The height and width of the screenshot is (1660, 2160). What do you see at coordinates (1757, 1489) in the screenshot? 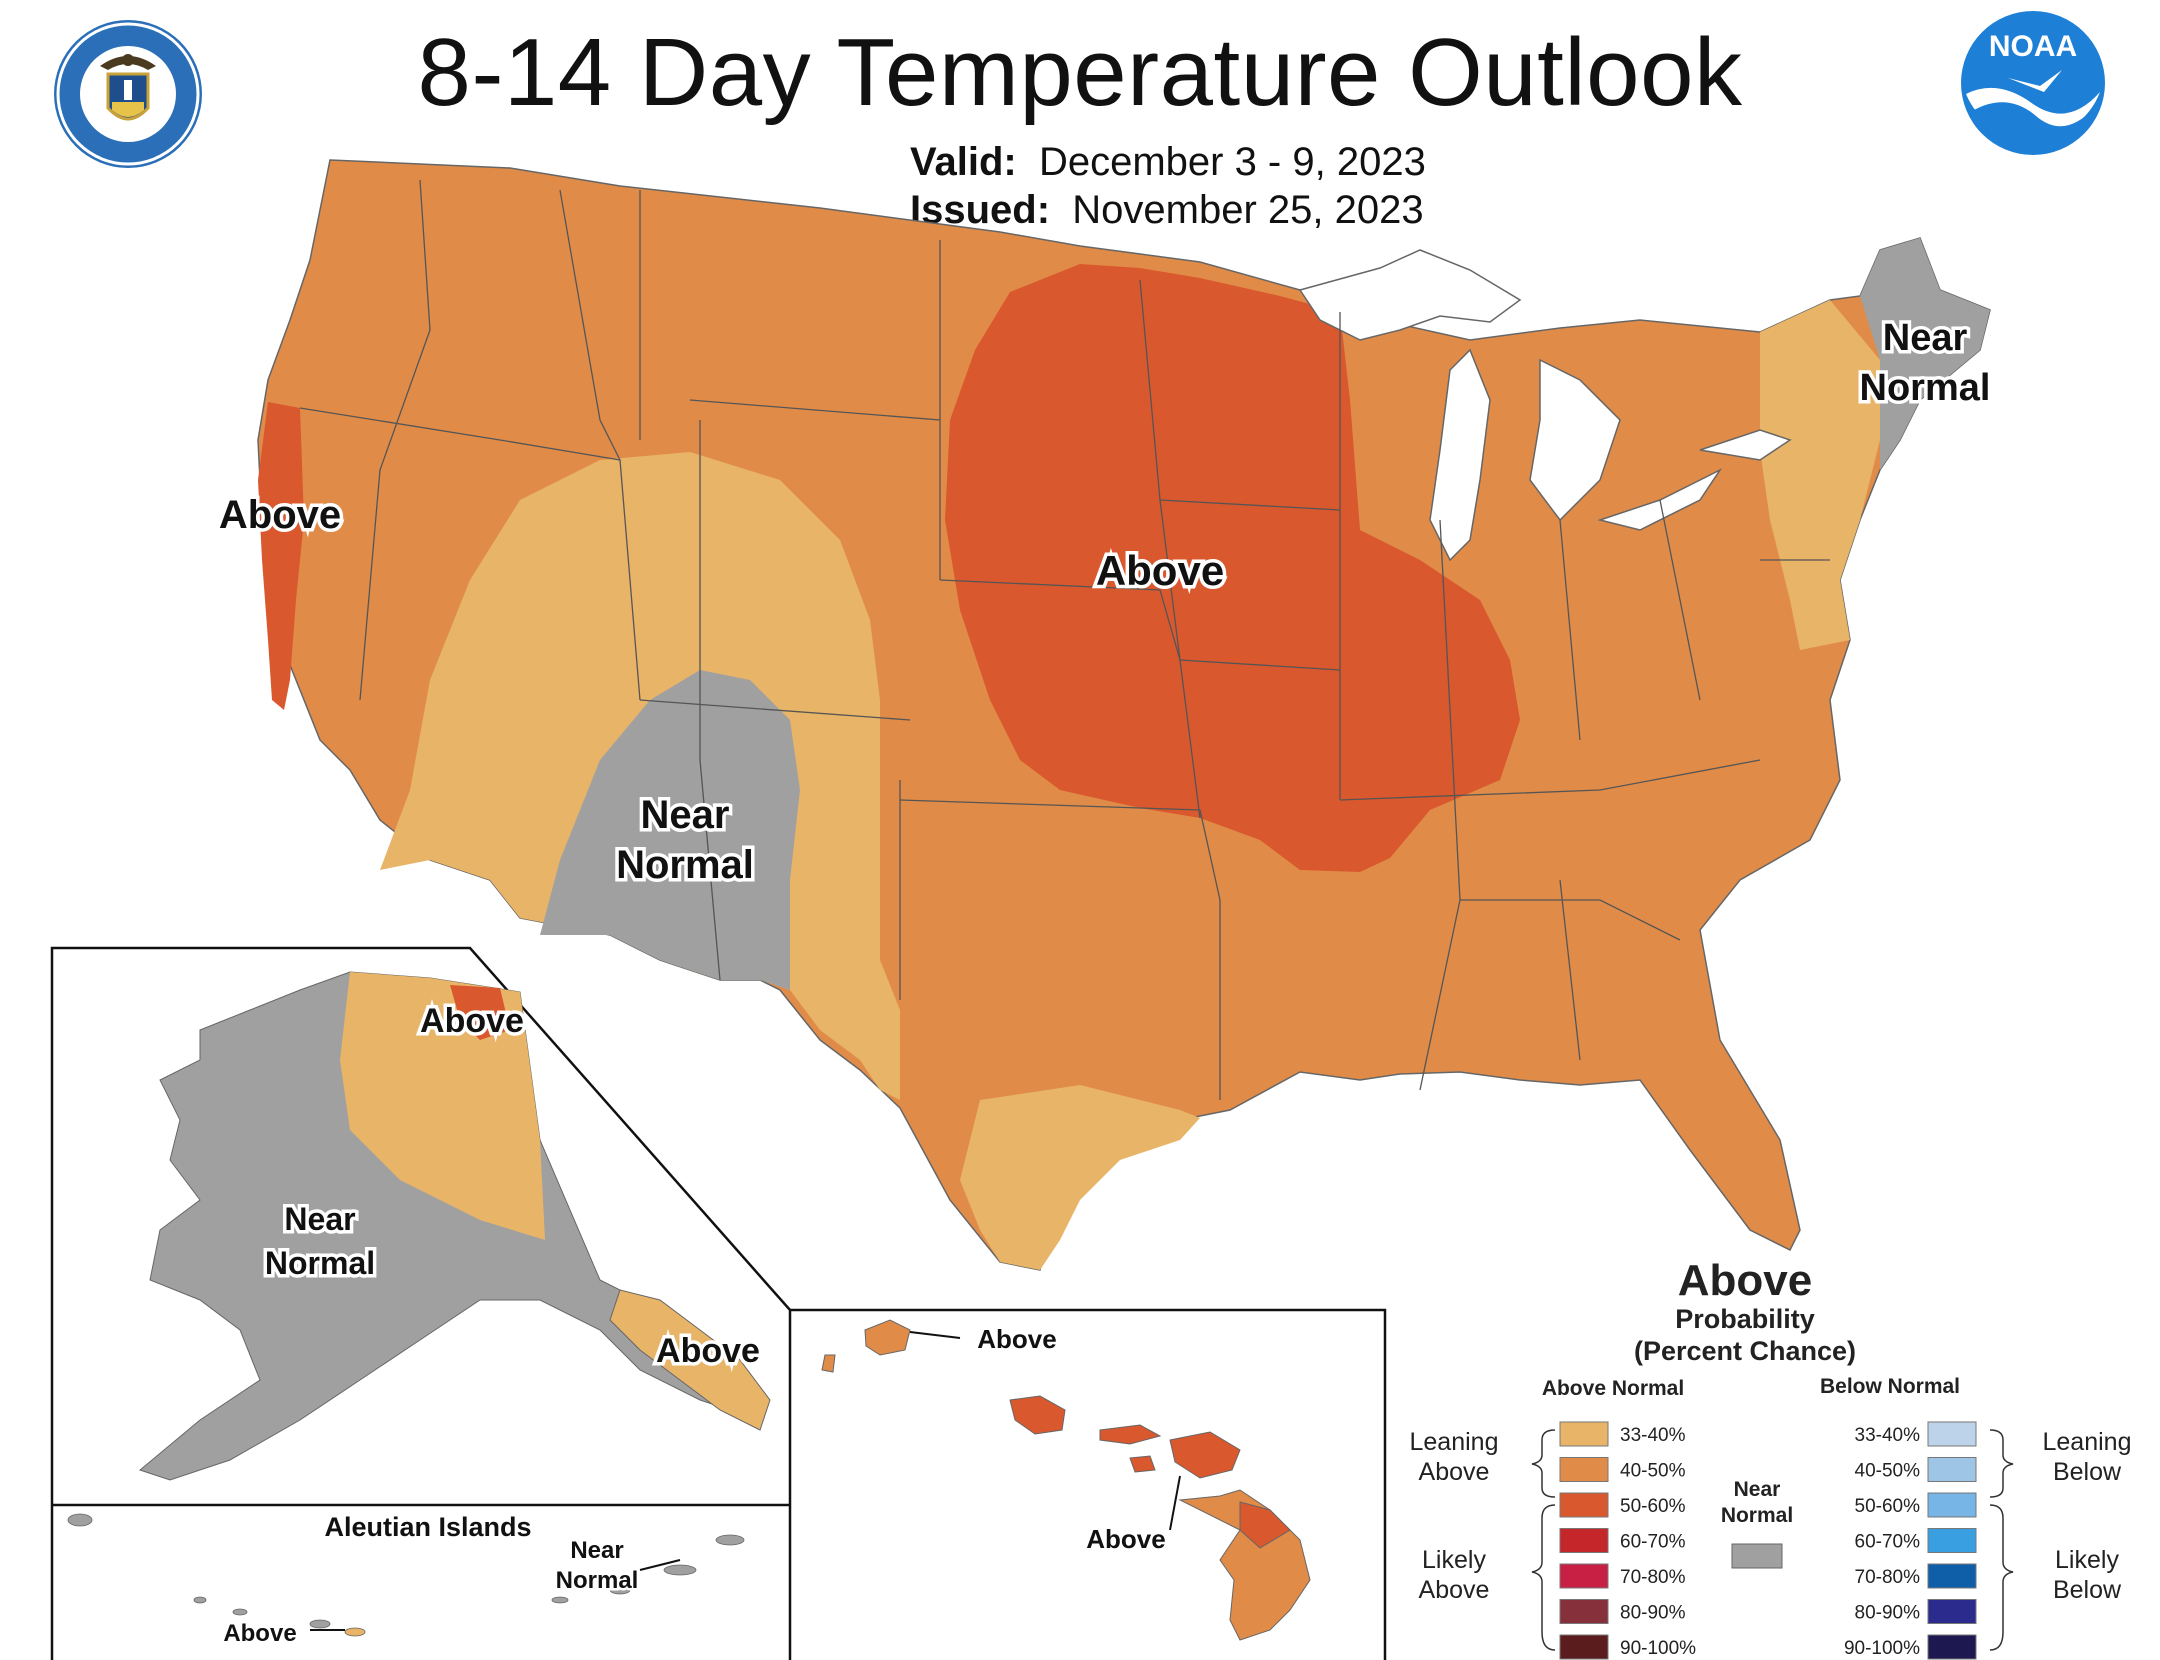
I see `legend-near-normal-line1: Near` at bounding box center [1757, 1489].